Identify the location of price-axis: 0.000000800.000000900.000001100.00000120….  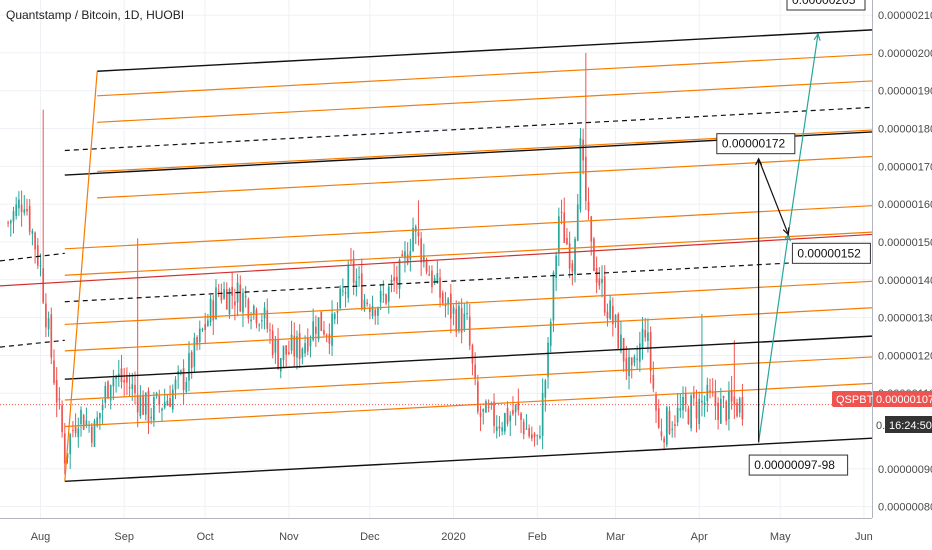
(905, 262).